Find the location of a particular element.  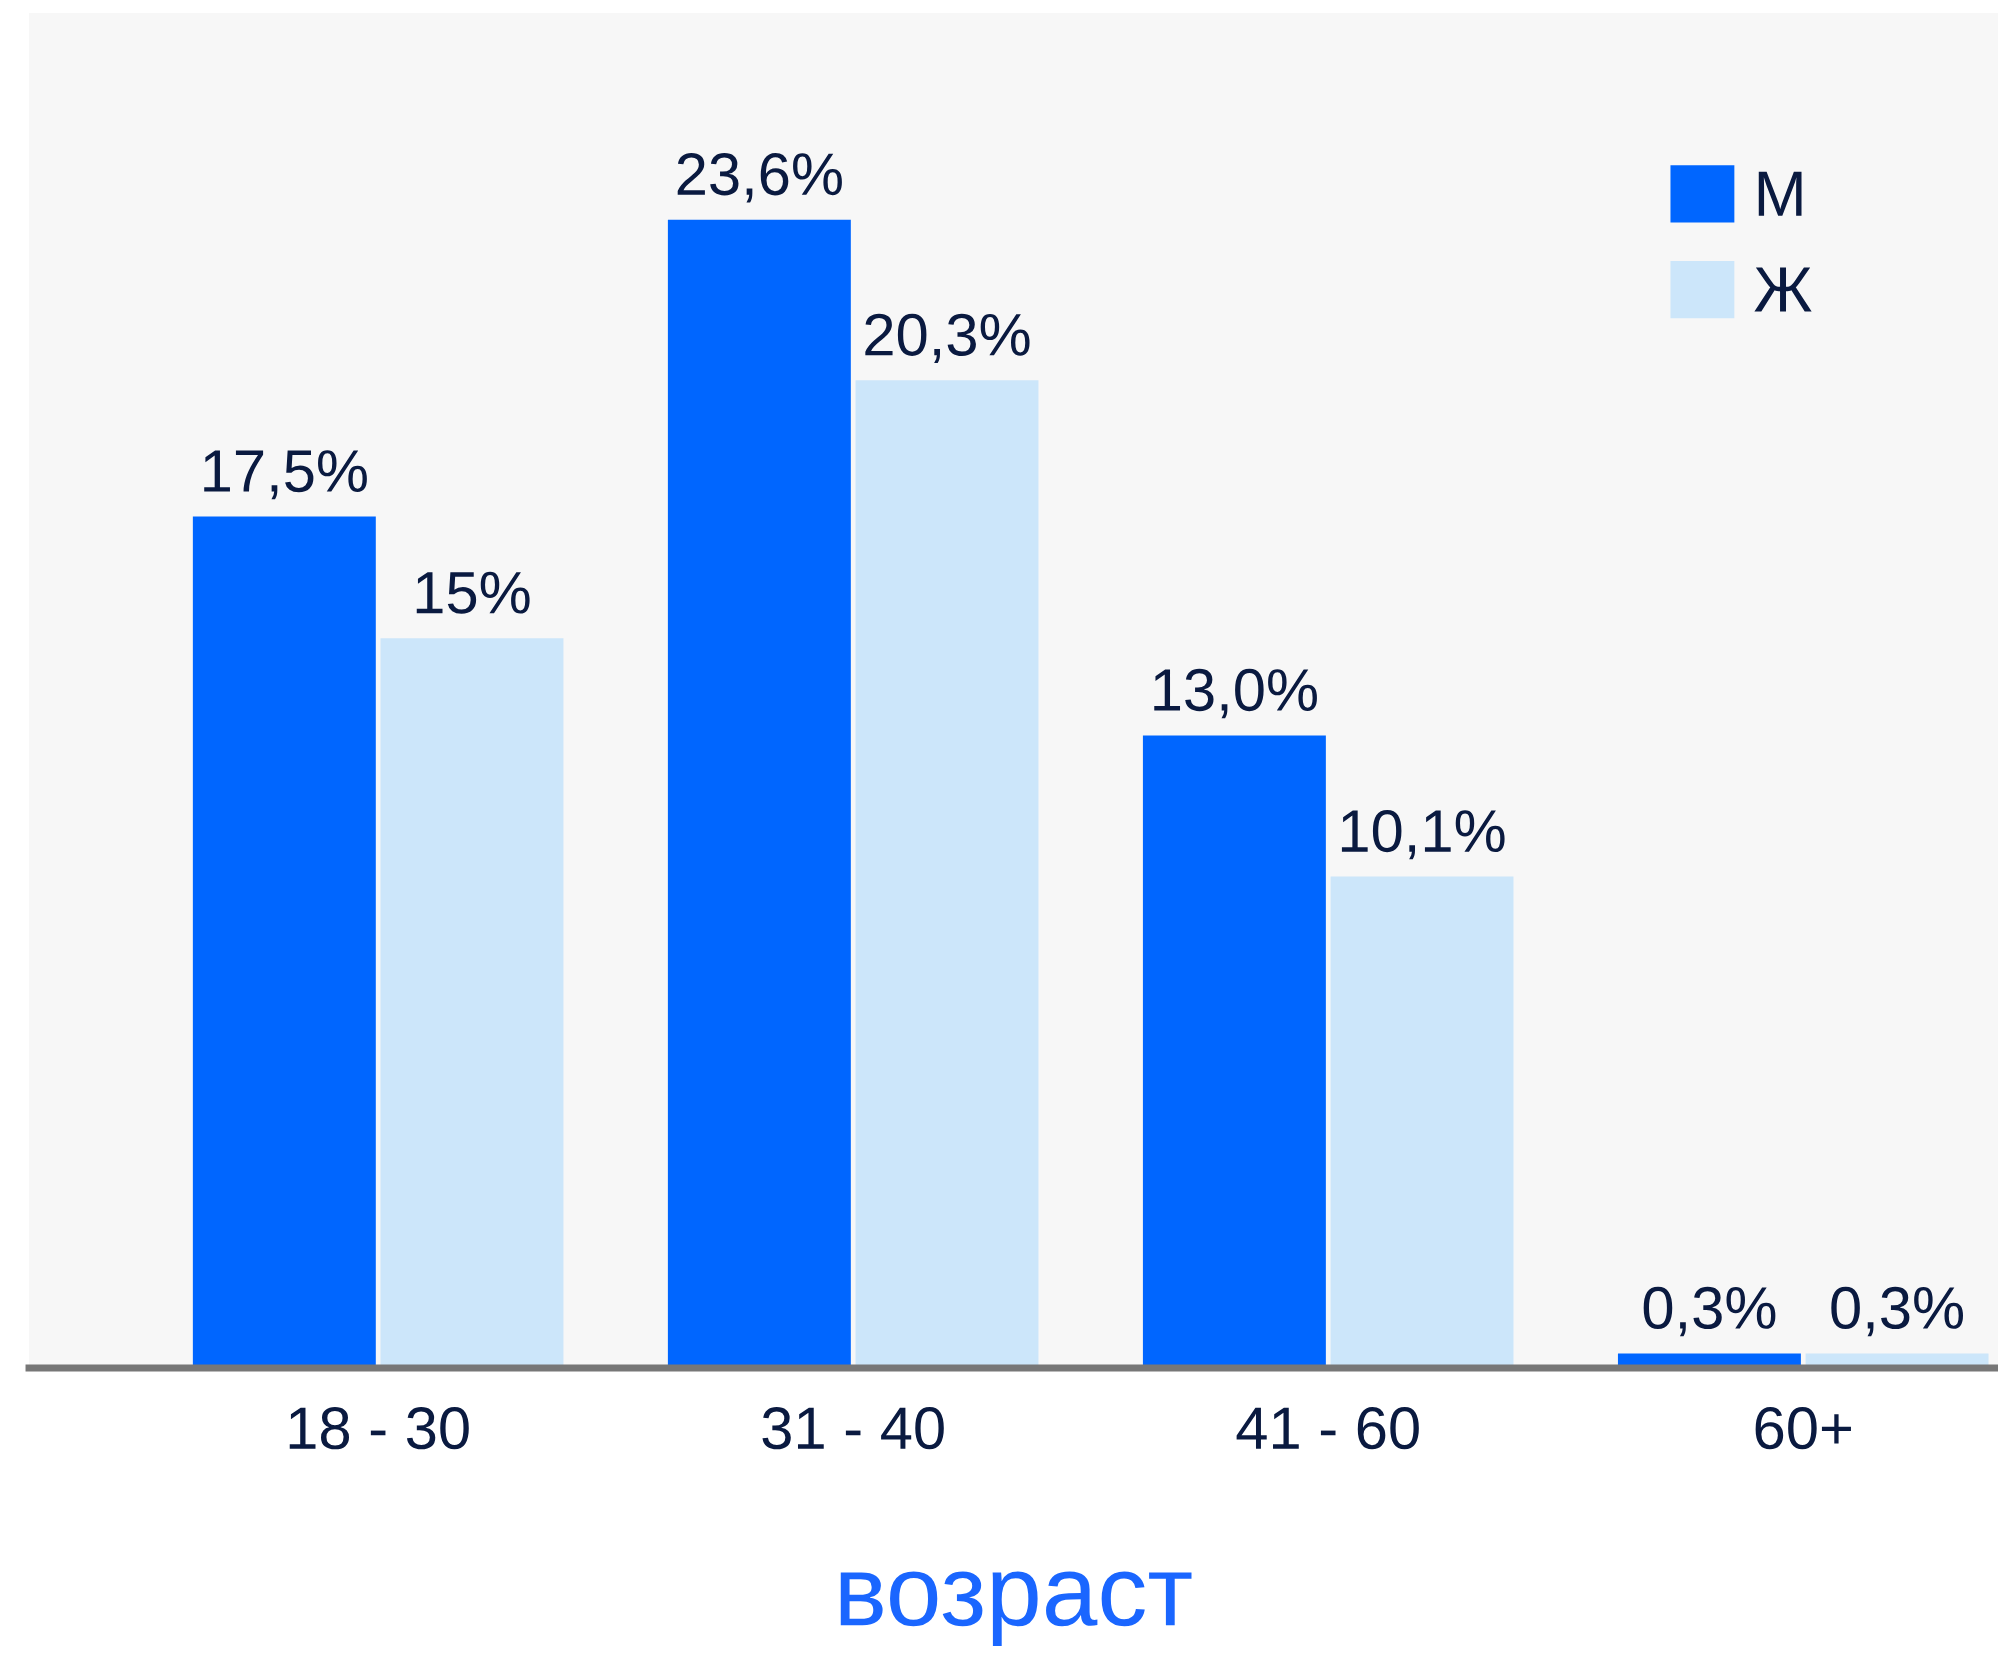

data-label: 23,6% is located at coordinates (759, 178).